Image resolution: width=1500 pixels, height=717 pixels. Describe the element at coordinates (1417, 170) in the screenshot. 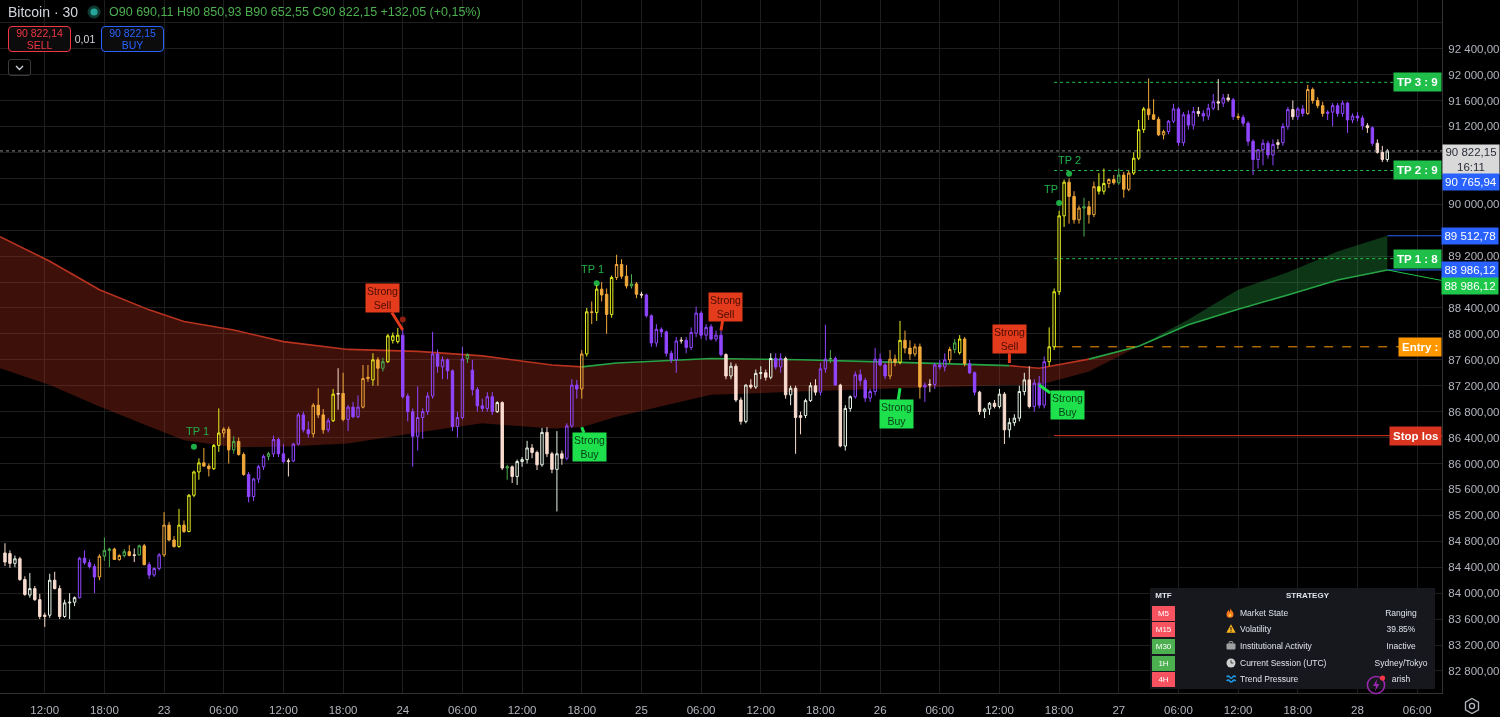

I see `series-label: TP 2 : 9` at that location.